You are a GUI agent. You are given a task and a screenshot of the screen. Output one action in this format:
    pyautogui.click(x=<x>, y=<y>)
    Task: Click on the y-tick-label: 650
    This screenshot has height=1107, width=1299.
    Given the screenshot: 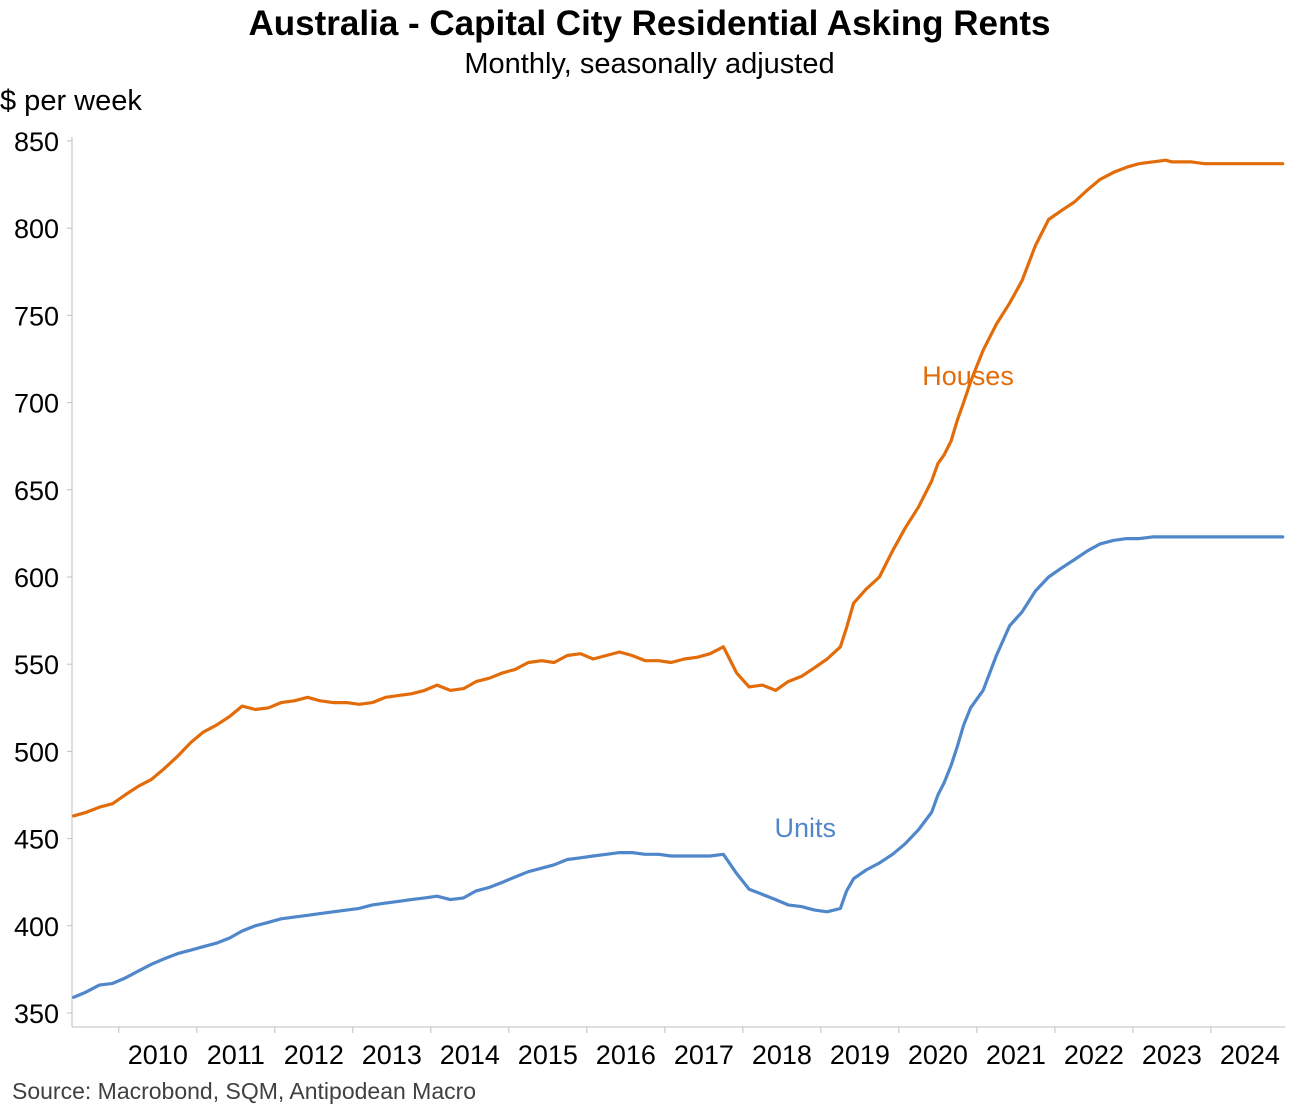 What is the action you would take?
    pyautogui.click(x=36, y=491)
    